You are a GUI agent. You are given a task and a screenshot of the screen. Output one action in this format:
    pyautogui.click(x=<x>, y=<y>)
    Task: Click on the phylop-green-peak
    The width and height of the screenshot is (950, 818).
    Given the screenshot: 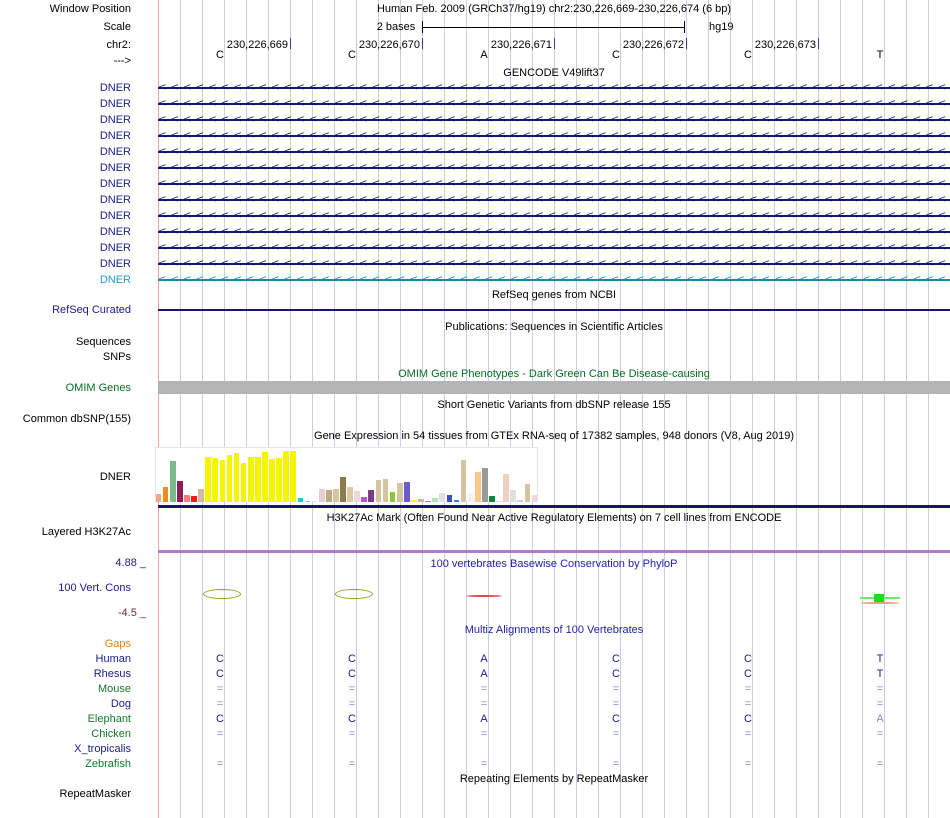 What is the action you would take?
    pyautogui.click(x=879, y=598)
    